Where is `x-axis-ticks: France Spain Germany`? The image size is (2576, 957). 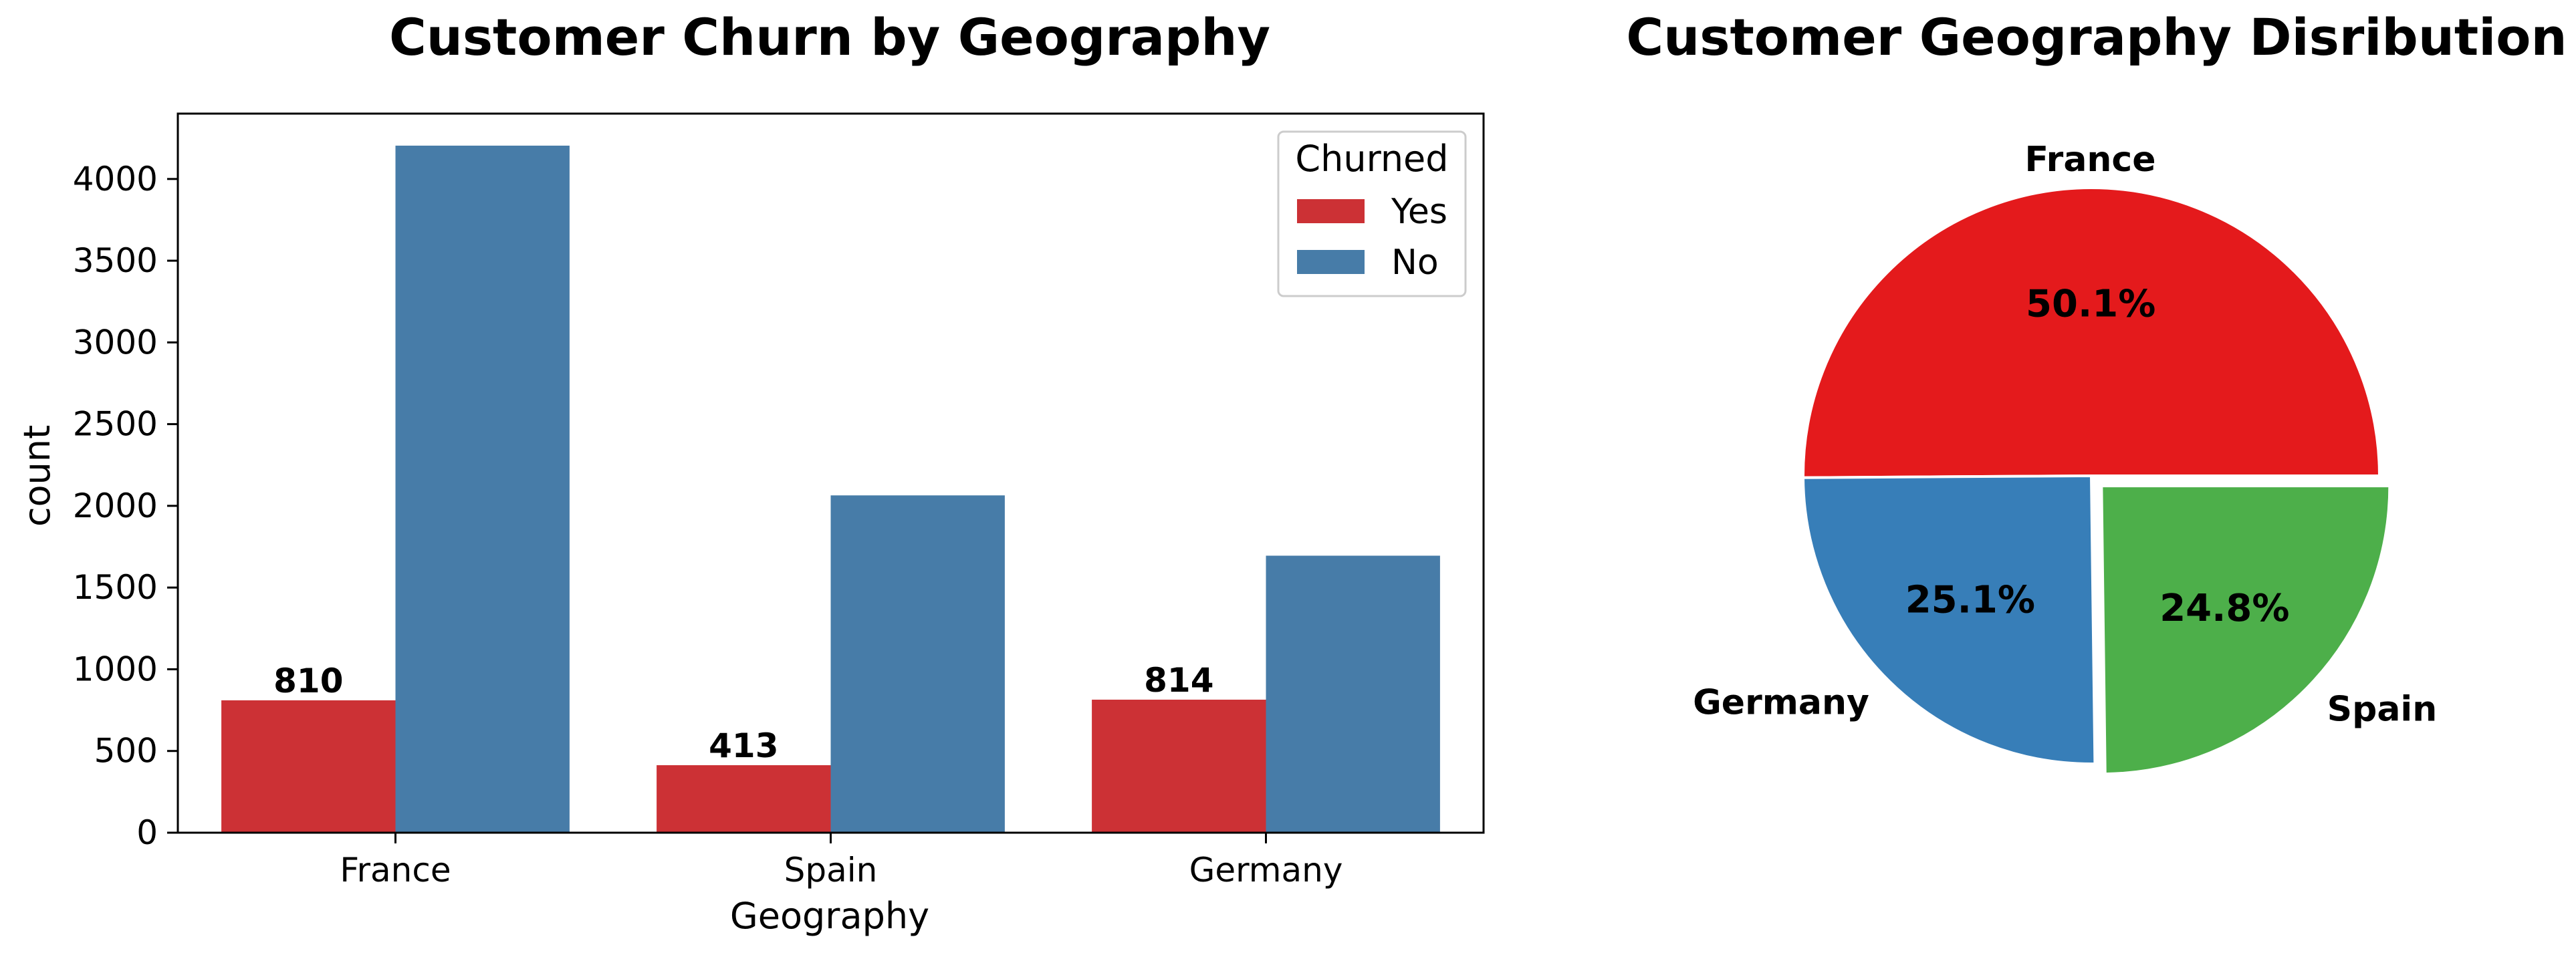
x-axis-ticks: France Spain Germany is located at coordinates (841, 862).